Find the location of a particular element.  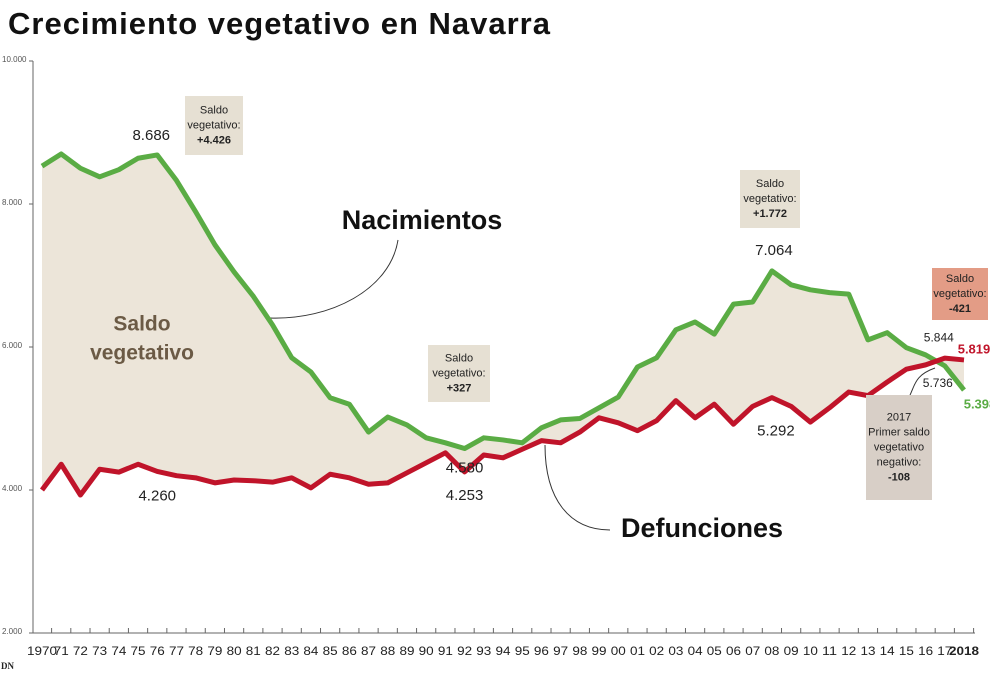

x-tick-label: 09 is located at coordinates (791, 652).